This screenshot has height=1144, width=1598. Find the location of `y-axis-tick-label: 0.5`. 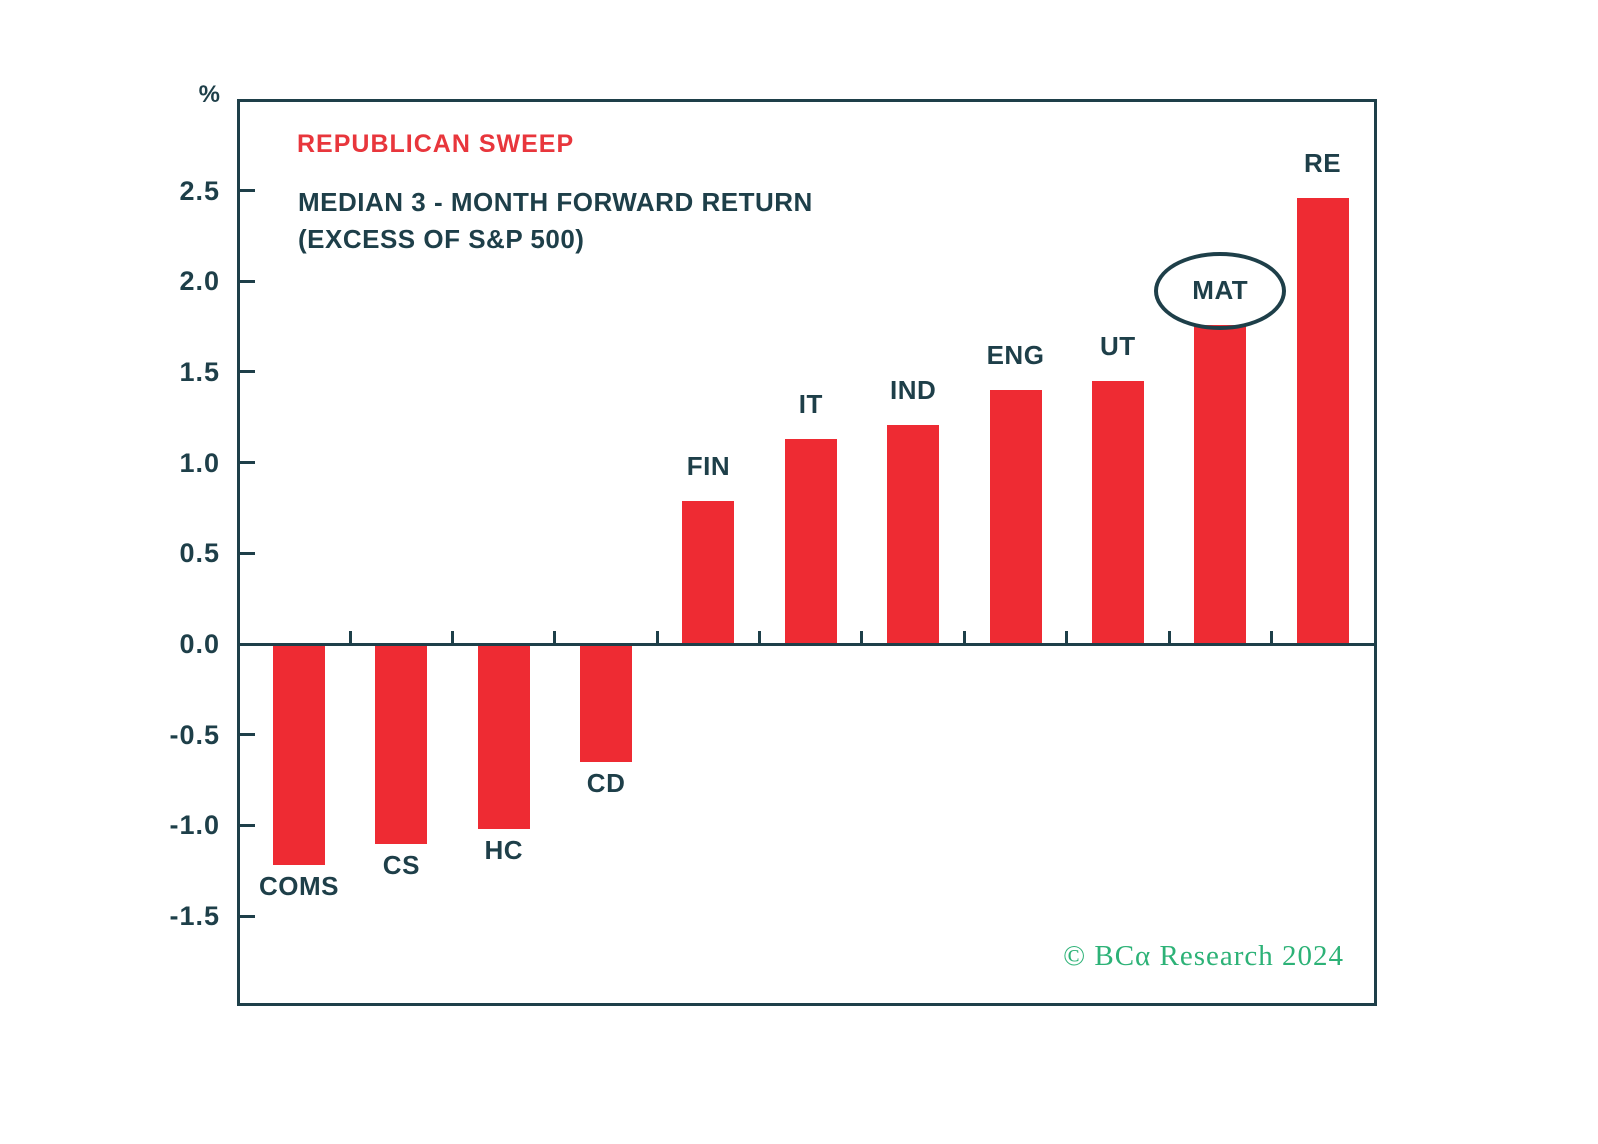

y-axis-tick-label: 0.5 is located at coordinates (199, 553).